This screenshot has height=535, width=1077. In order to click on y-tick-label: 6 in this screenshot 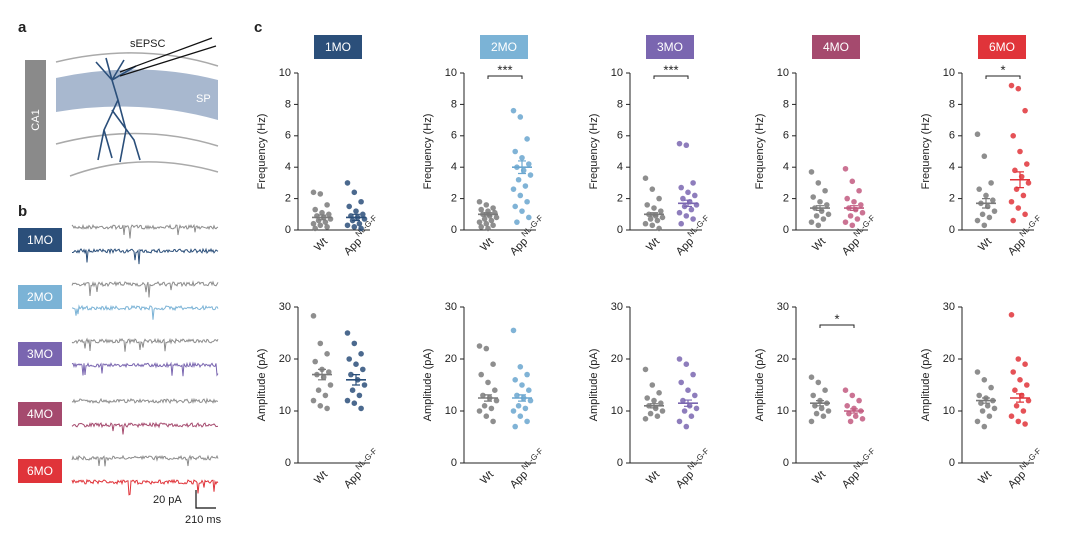, I will do `click(454, 136)`.